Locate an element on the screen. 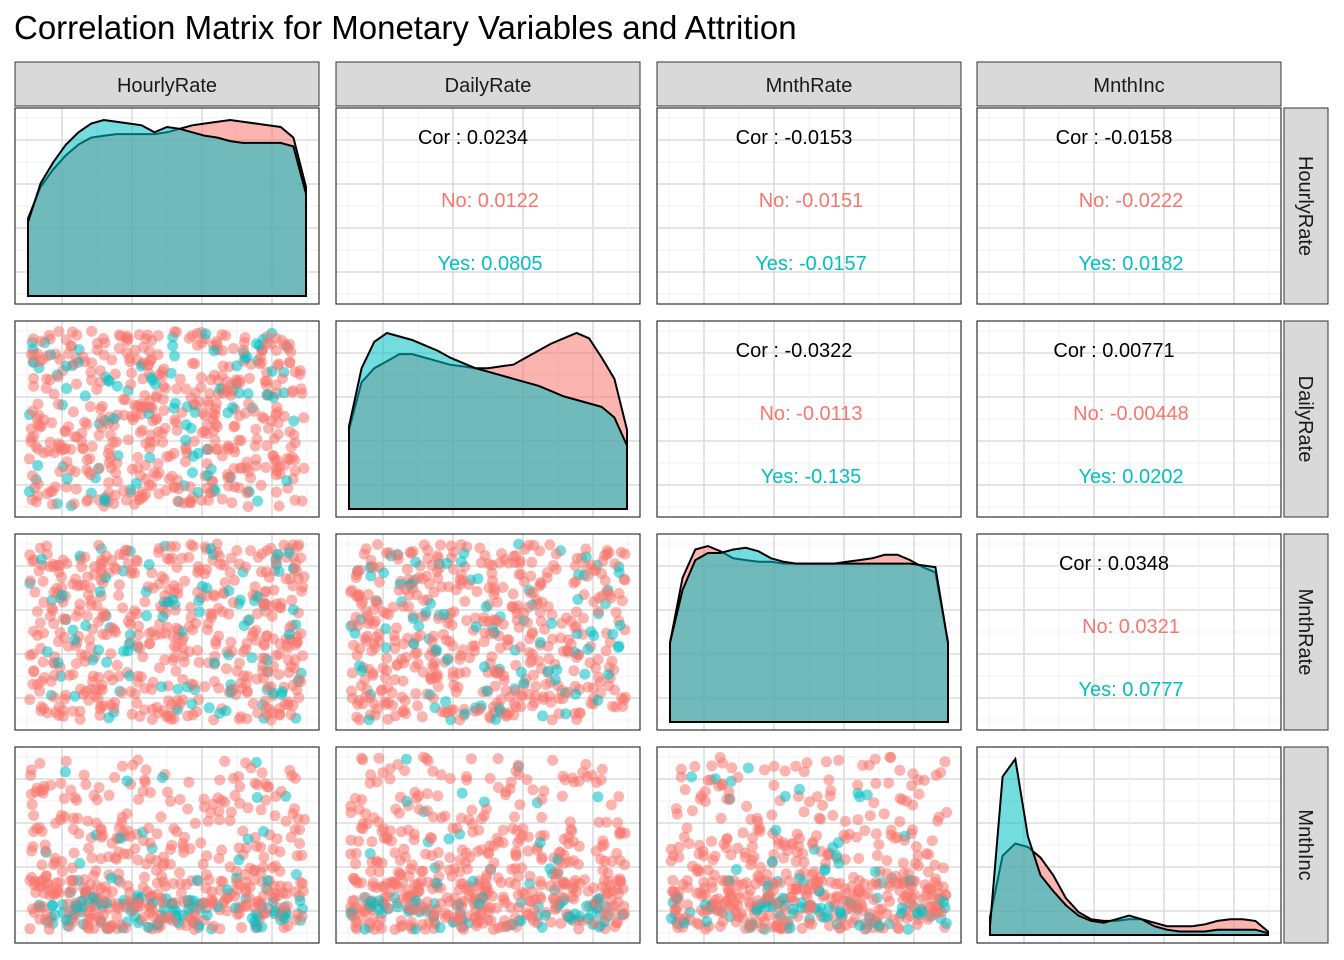 This screenshot has width=1344, height=960. column-strip-label: DailyRate is located at coordinates (488, 86).